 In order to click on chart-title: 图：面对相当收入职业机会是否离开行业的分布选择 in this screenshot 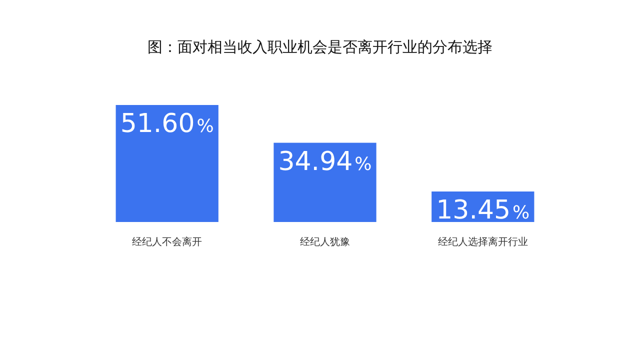, I will do `click(320, 47)`.